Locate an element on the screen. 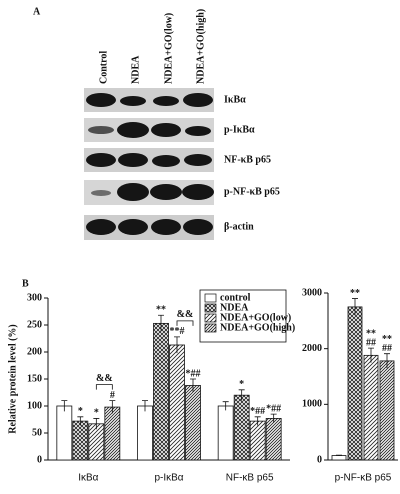 The height and width of the screenshot is (494, 400). x-tick-label: p-IκBα is located at coordinates (168, 478).